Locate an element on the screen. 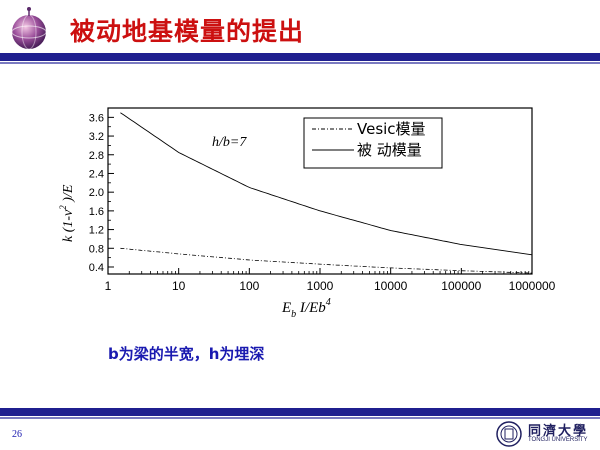 This screenshot has width=600, height=450. legend-label: 被 动模量 is located at coordinates (389, 150).